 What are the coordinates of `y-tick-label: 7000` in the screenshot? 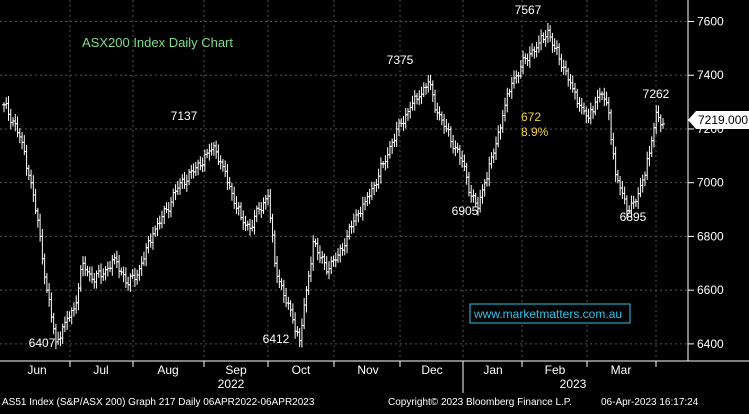 It's located at (710, 183).